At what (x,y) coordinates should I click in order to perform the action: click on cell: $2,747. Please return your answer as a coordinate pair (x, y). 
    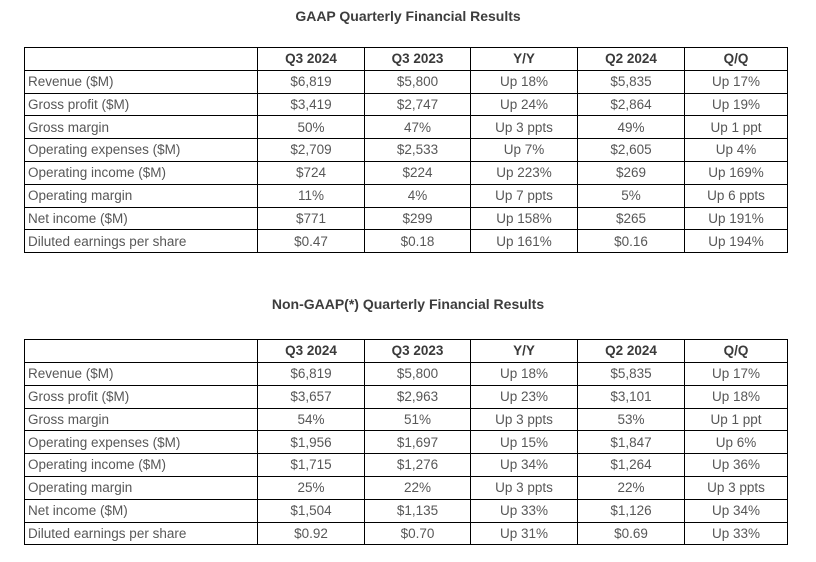
    Looking at the image, I should click on (417, 104).